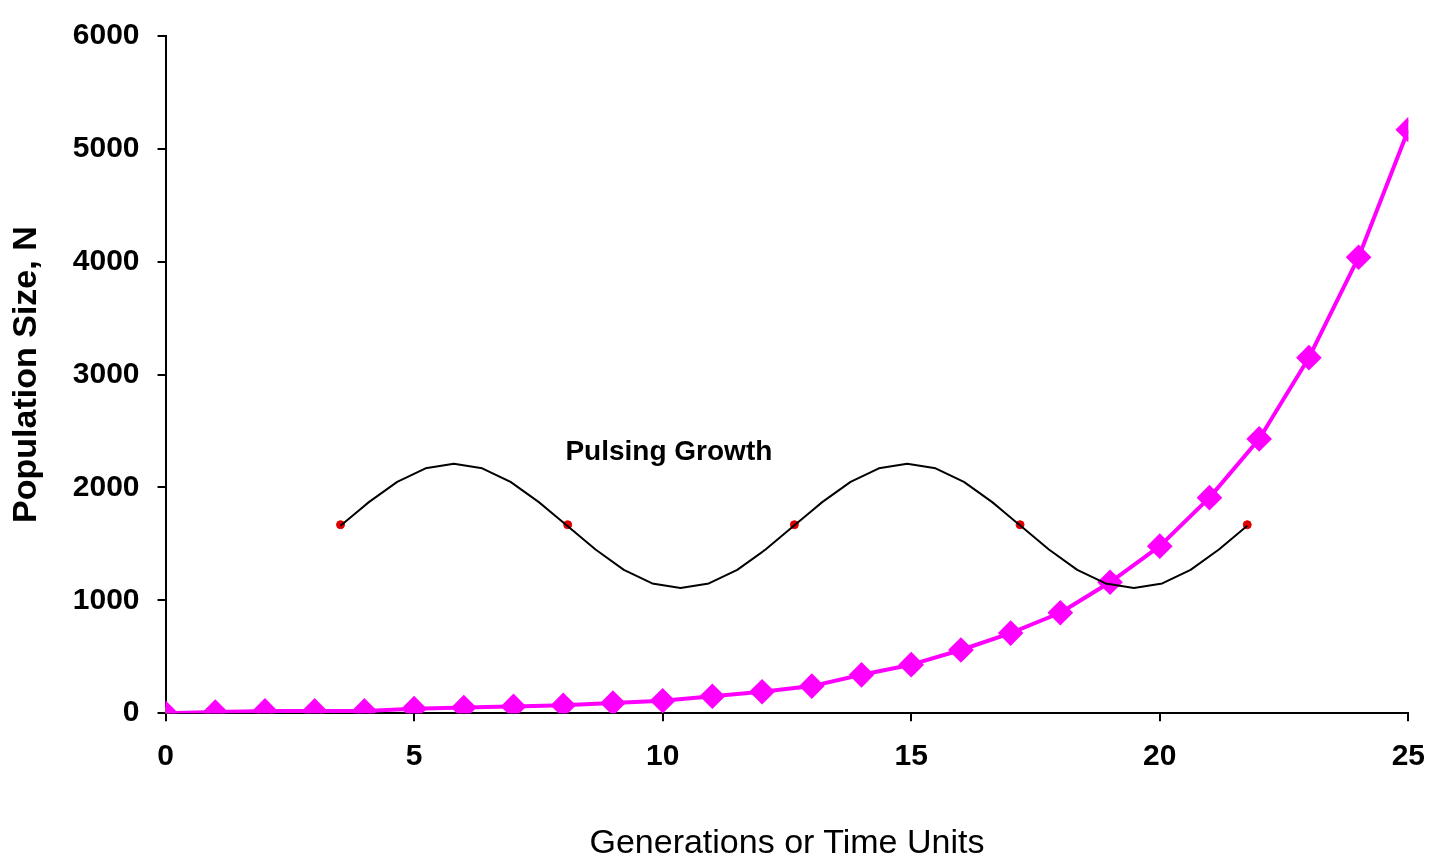 The height and width of the screenshot is (864, 1443). Describe the element at coordinates (106, 485) in the screenshot. I see `y-tick-label: 2000` at that location.